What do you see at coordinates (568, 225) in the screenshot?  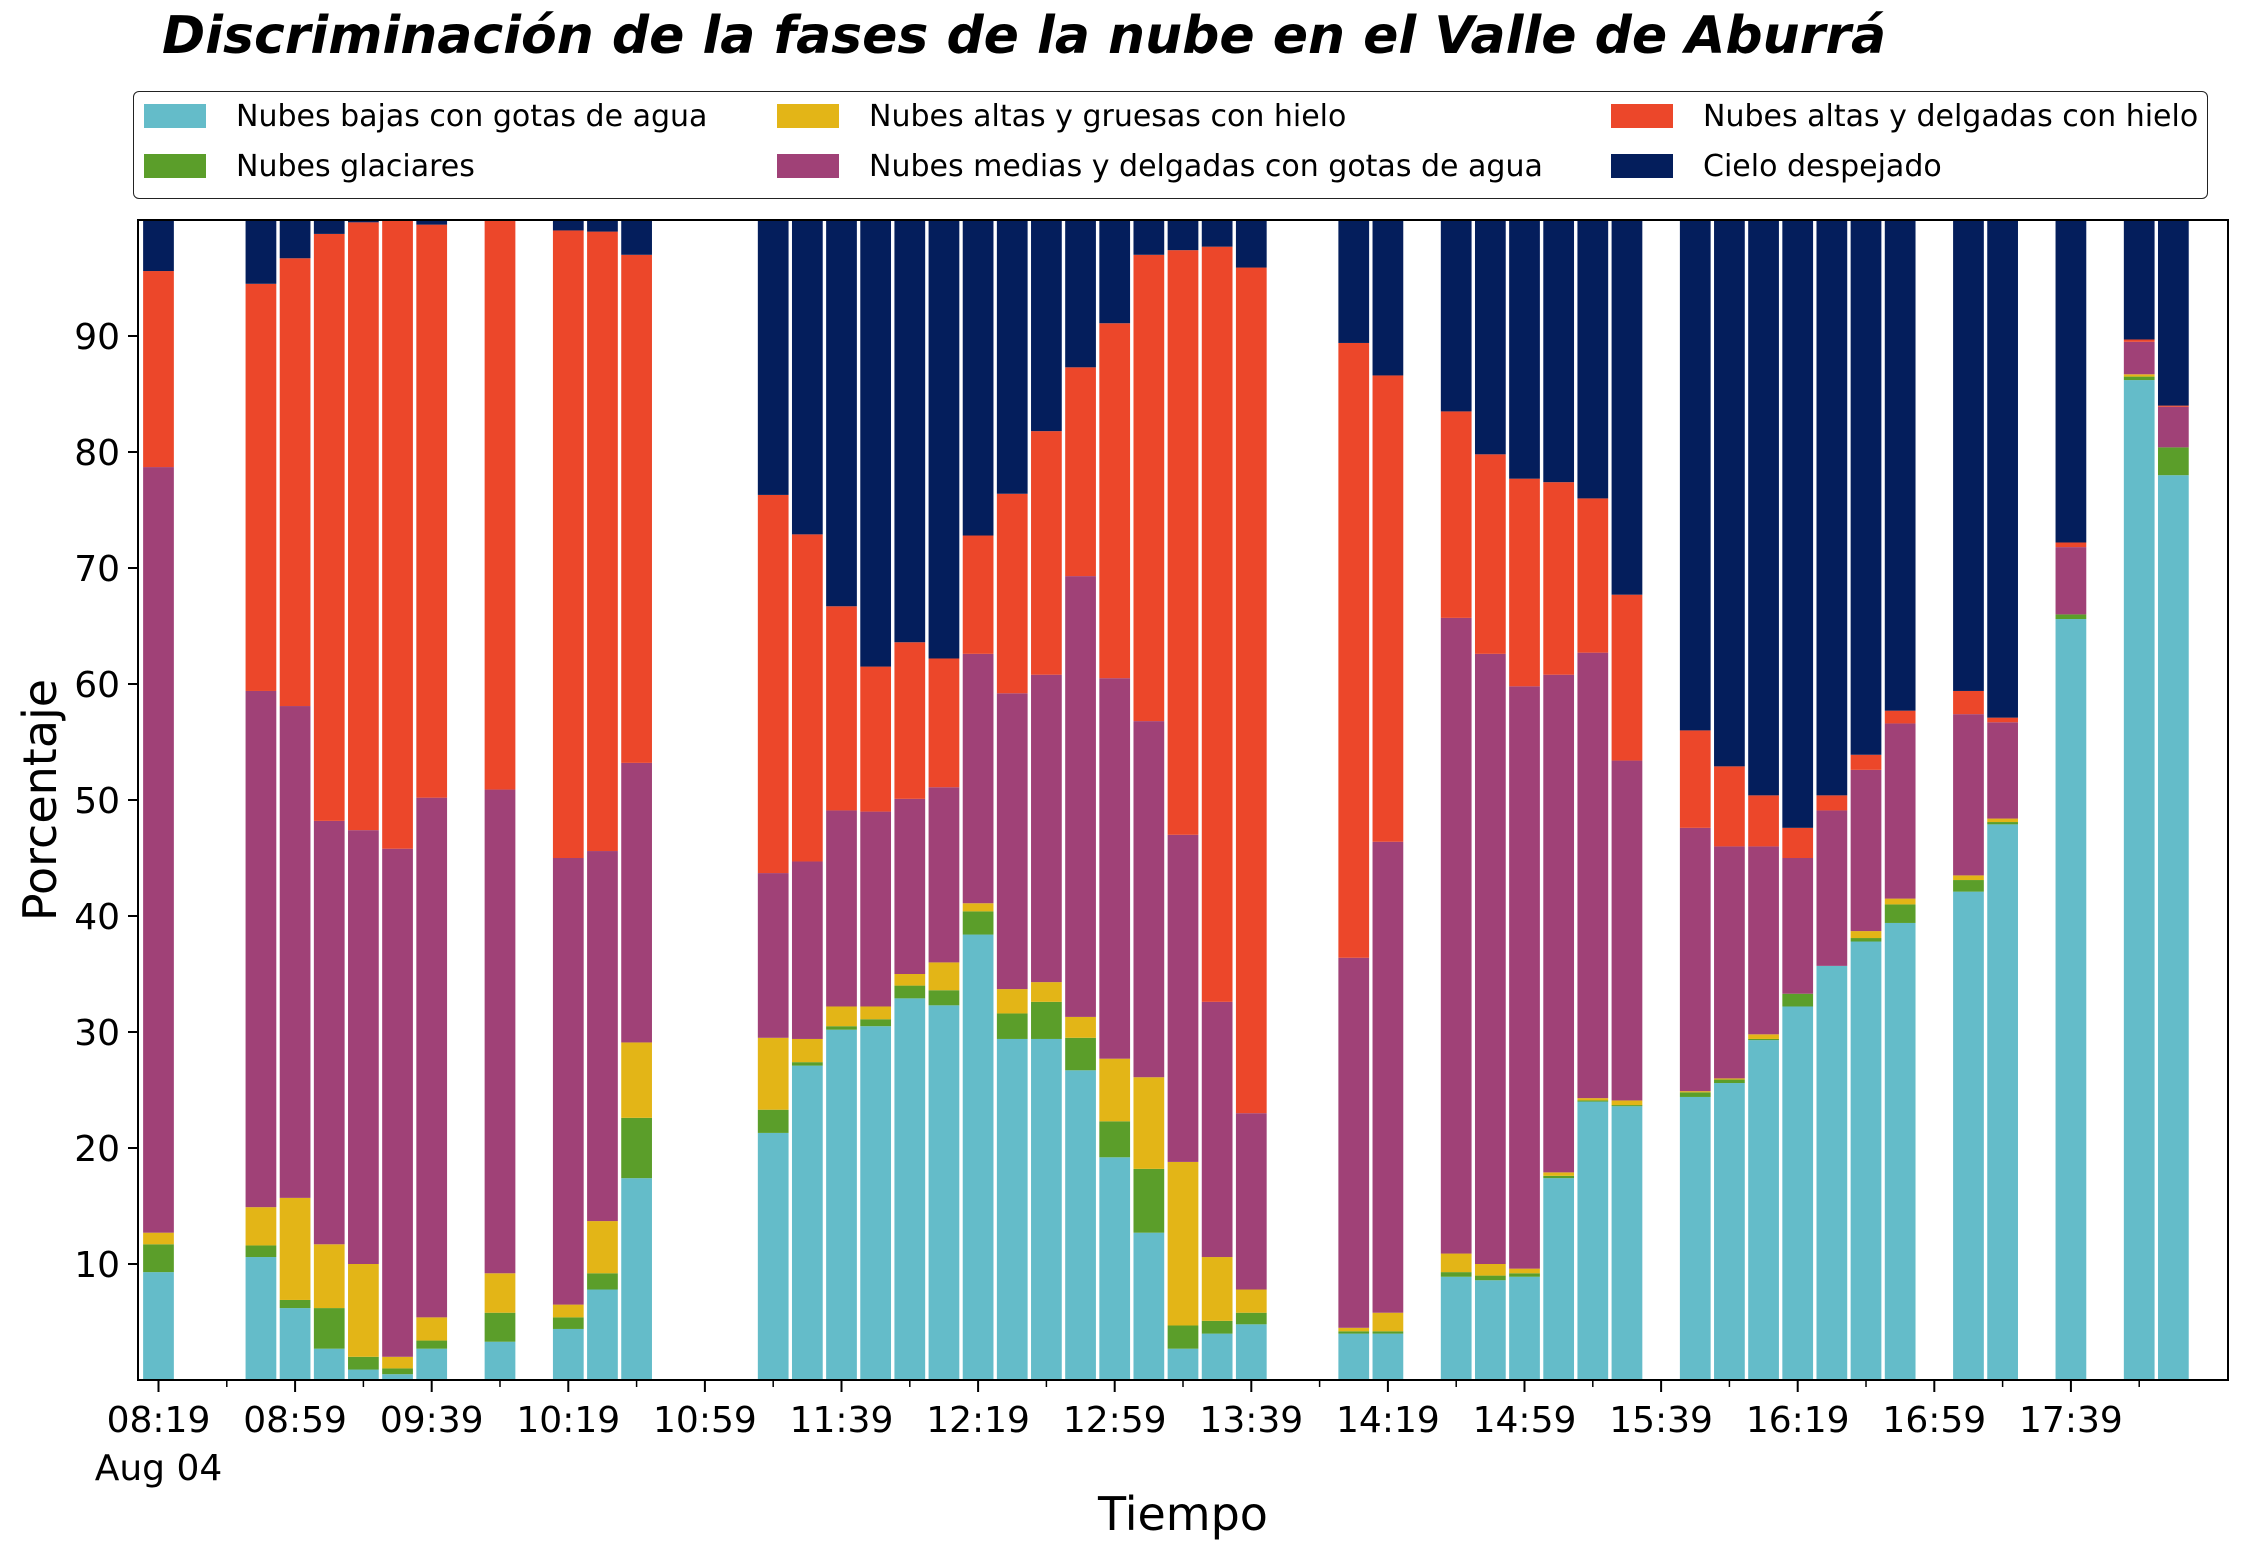 I see `bar-8-cielo-despejado` at bounding box center [568, 225].